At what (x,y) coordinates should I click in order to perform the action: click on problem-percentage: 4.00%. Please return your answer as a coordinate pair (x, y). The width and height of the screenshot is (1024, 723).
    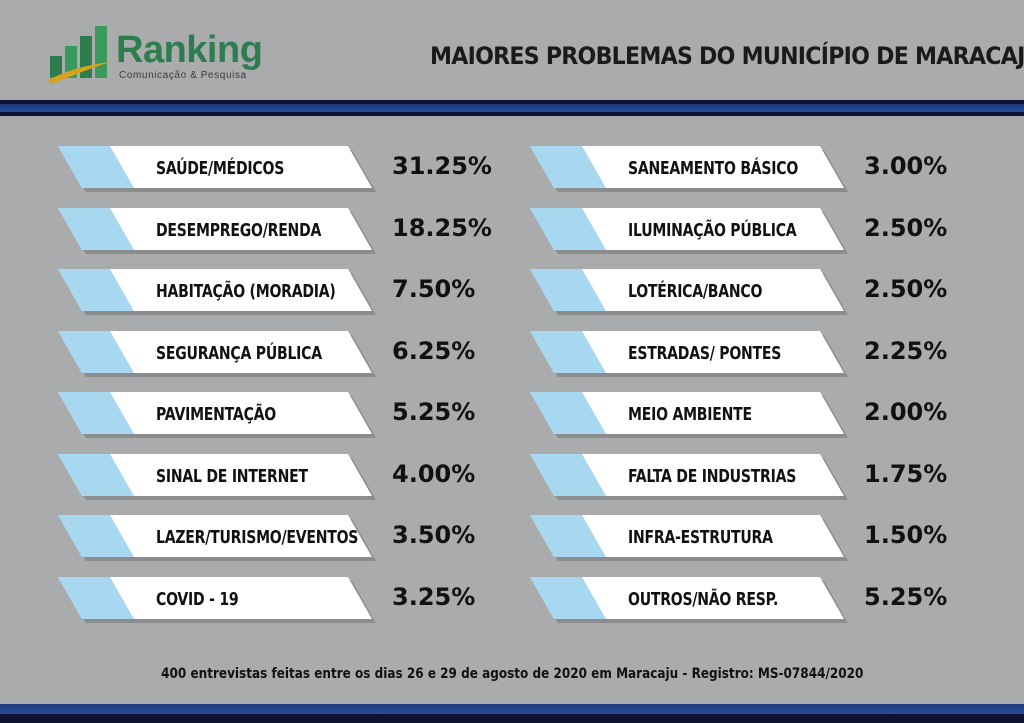
    Looking at the image, I should click on (434, 473).